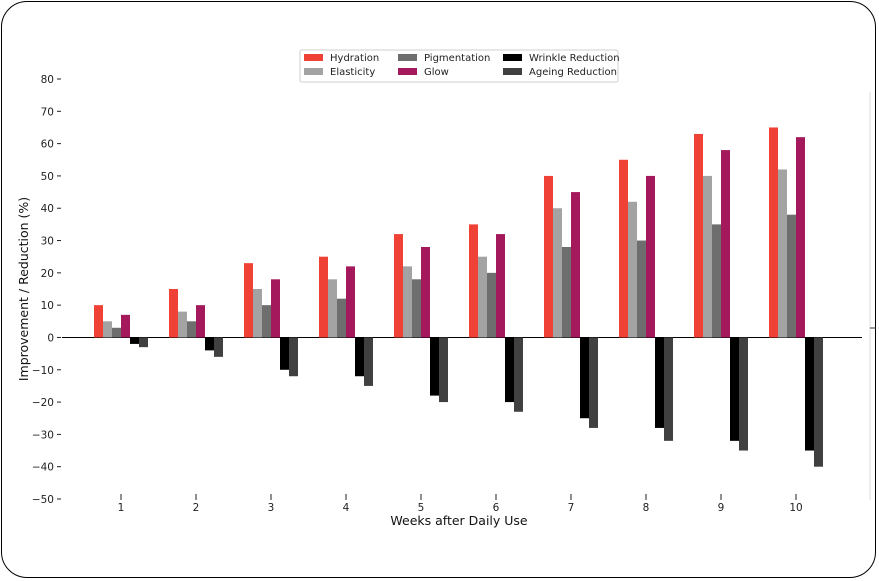 This screenshot has width=879, height=581. Describe the element at coordinates (457, 58) in the screenshot. I see `legend-label-pigmentation: Pigmentation` at that location.